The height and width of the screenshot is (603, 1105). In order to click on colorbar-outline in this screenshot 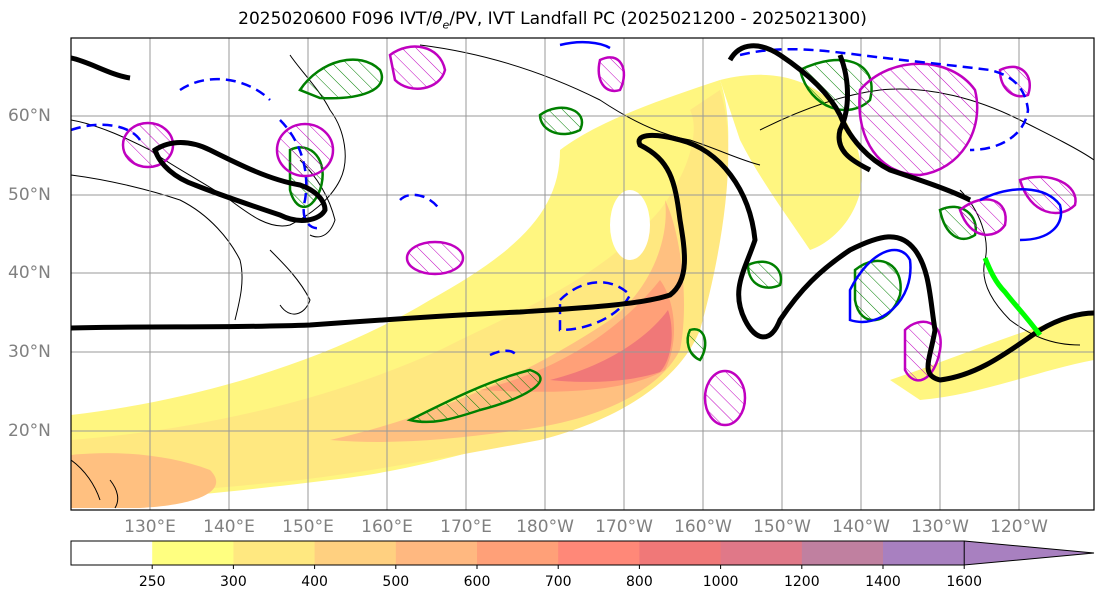, I will do `click(517, 553)`.